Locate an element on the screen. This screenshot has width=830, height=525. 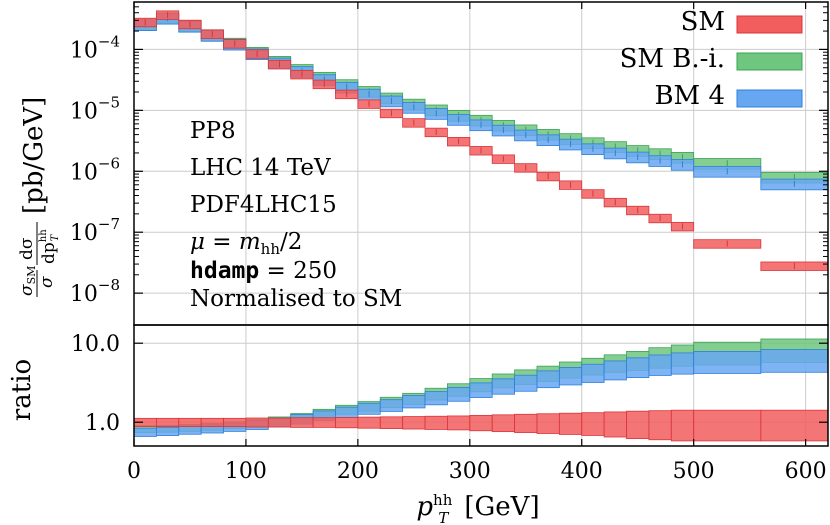
legend-entry-sm-bi: SM B.-i. is located at coordinates (711, 59).